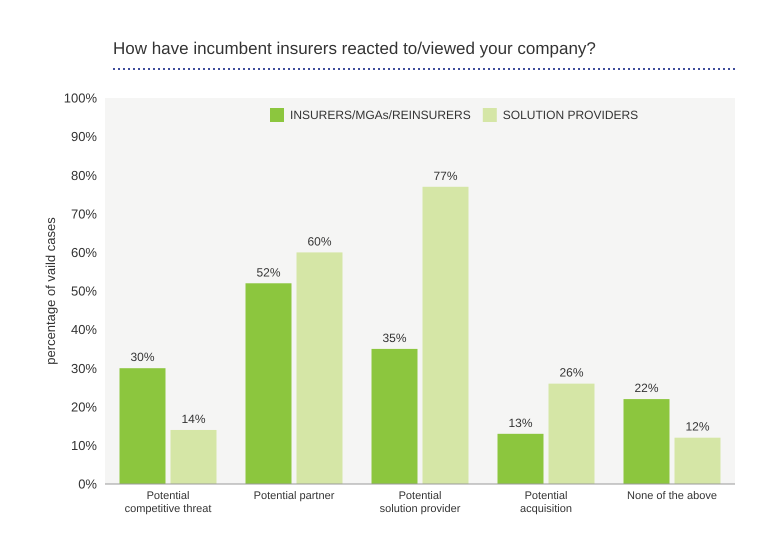 The image size is (768, 549). Describe the element at coordinates (570, 115) in the screenshot. I see `legend-label: SOLUTION PROVIDERS` at that location.